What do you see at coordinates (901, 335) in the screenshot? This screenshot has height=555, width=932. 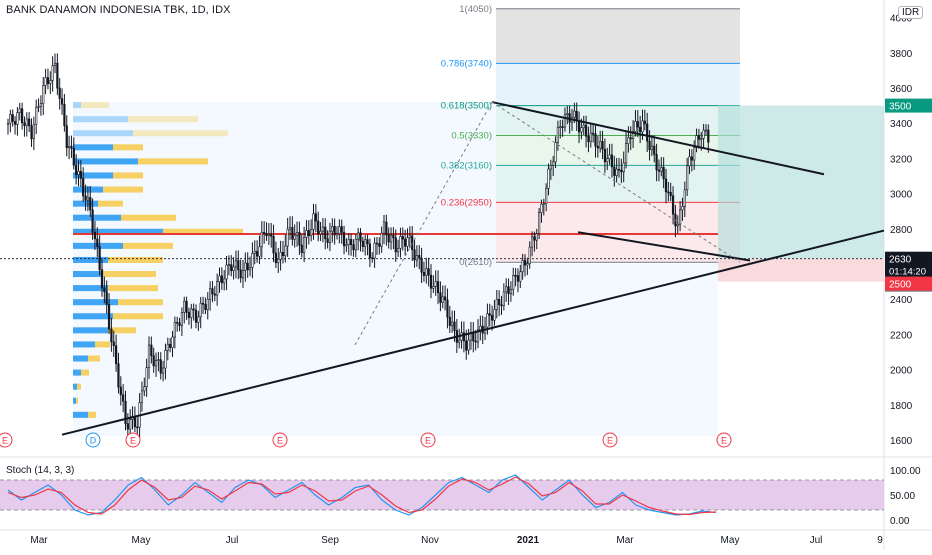 I see `price-axis-tick-label: 2200` at bounding box center [901, 335].